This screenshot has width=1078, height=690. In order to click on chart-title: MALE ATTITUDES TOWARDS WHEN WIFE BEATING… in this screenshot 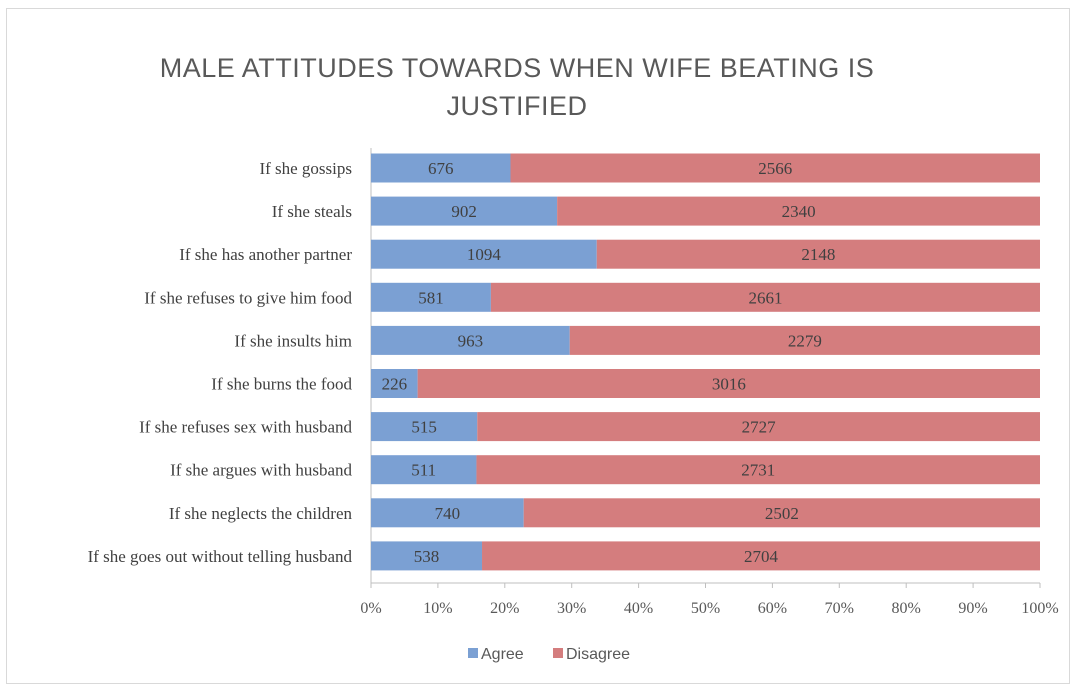, I will do `click(517, 87)`.